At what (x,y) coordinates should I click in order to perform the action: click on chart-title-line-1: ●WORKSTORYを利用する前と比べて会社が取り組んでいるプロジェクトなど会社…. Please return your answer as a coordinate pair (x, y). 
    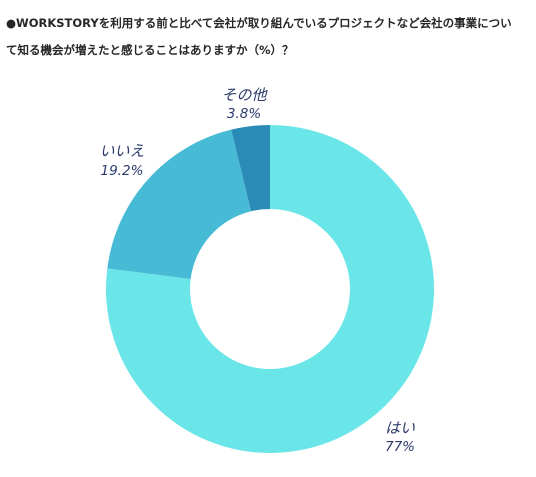
    Looking at the image, I should click on (259, 23).